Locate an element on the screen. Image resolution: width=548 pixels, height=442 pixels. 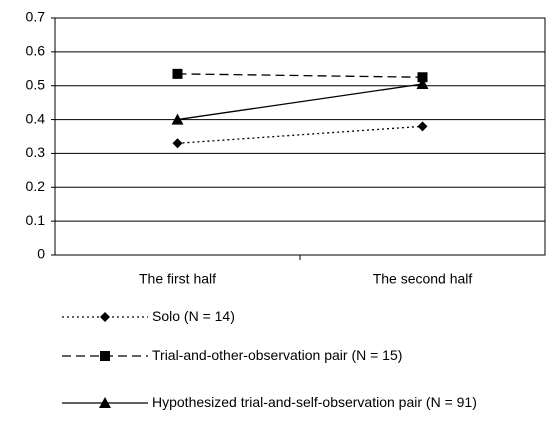
y-tick-label: 0.6 is located at coordinates (36, 51).